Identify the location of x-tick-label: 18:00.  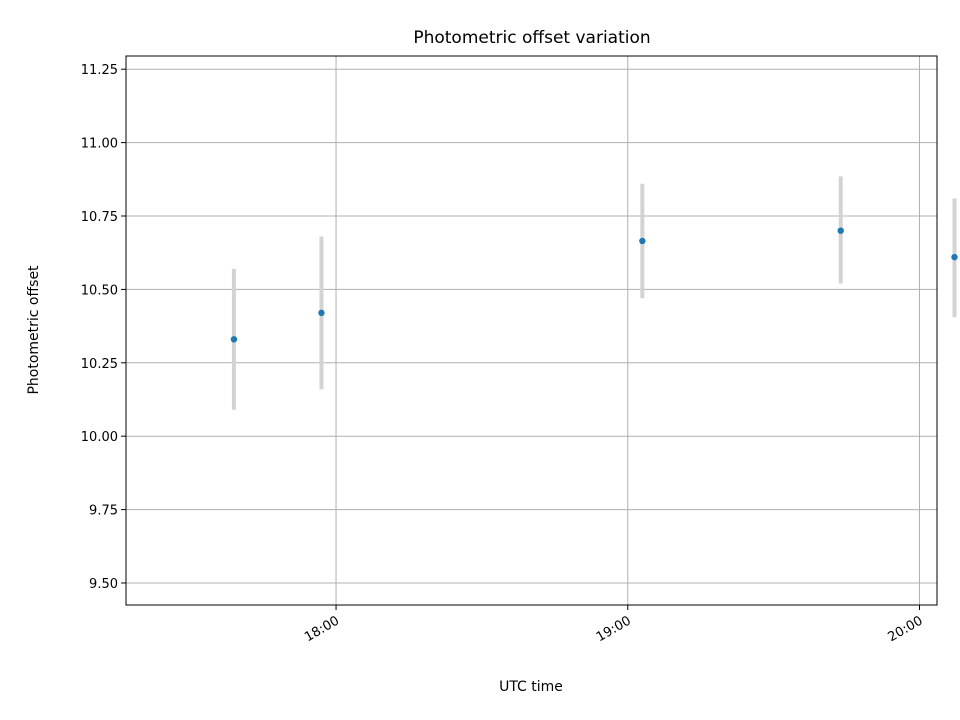
(322, 629).